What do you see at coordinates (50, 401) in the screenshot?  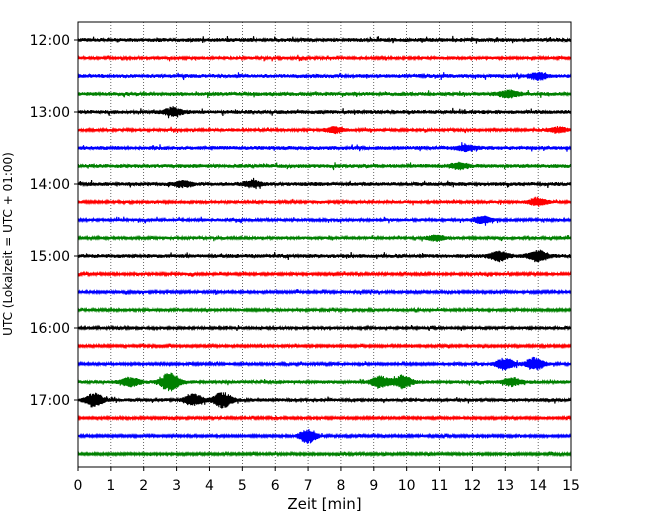 I see `y-tick-label: 17:00` at bounding box center [50, 401].